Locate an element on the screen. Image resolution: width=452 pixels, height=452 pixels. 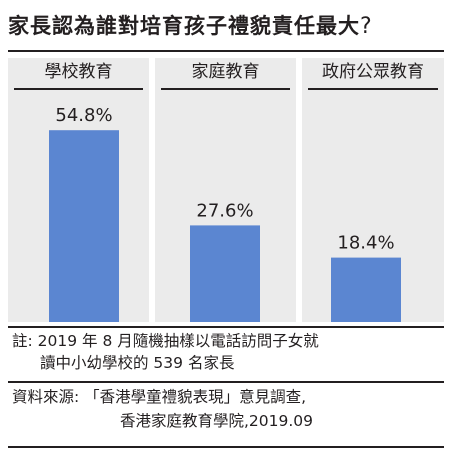
source-line-2: 香港家庭教育學院,2019.09 is located at coordinates (217, 421).